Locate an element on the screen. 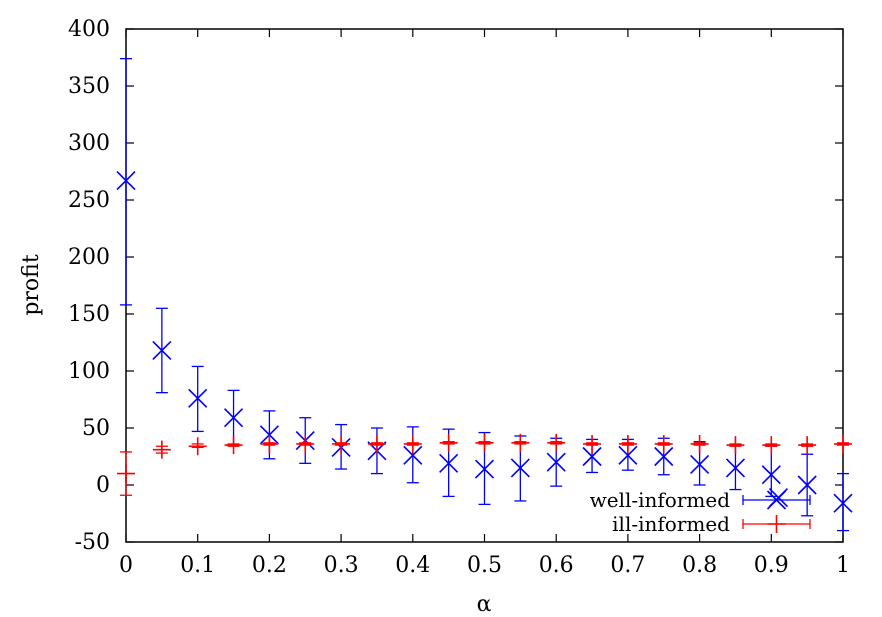 The image size is (882, 617). legend-x-marker is located at coordinates (776, 500).